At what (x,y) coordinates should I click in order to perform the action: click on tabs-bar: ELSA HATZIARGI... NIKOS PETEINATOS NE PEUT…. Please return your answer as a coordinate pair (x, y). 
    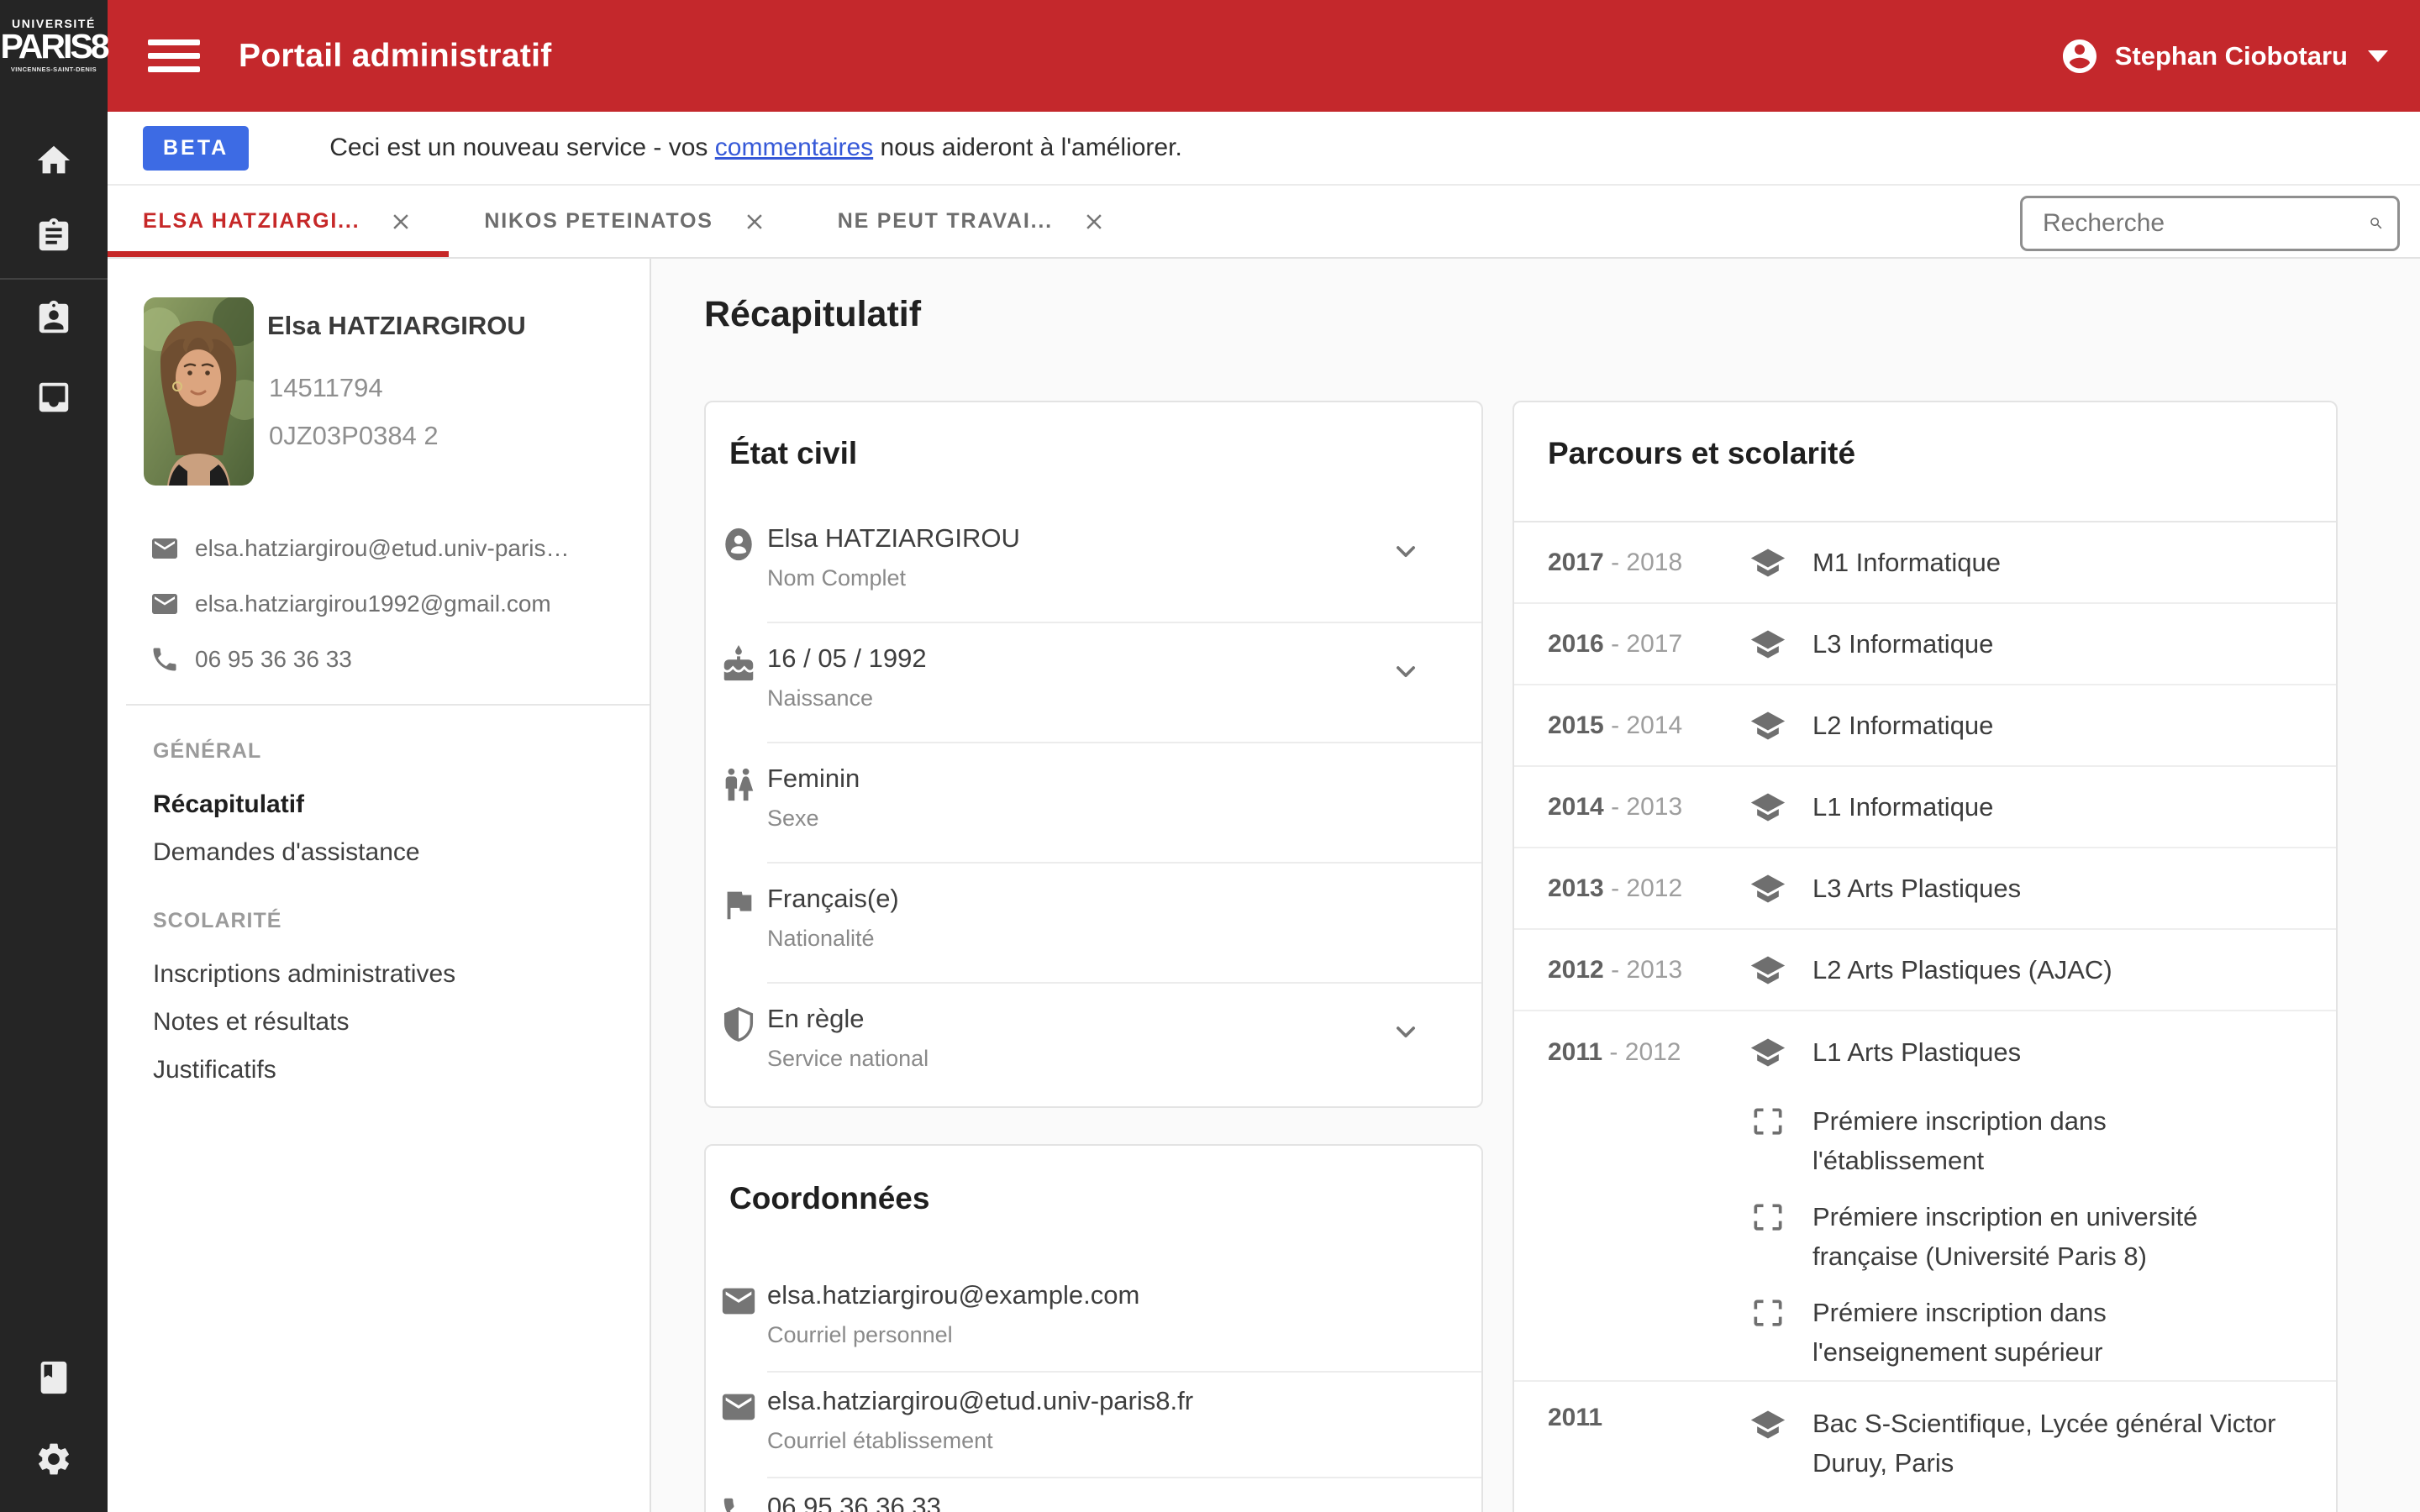
    Looking at the image, I should click on (1264, 222).